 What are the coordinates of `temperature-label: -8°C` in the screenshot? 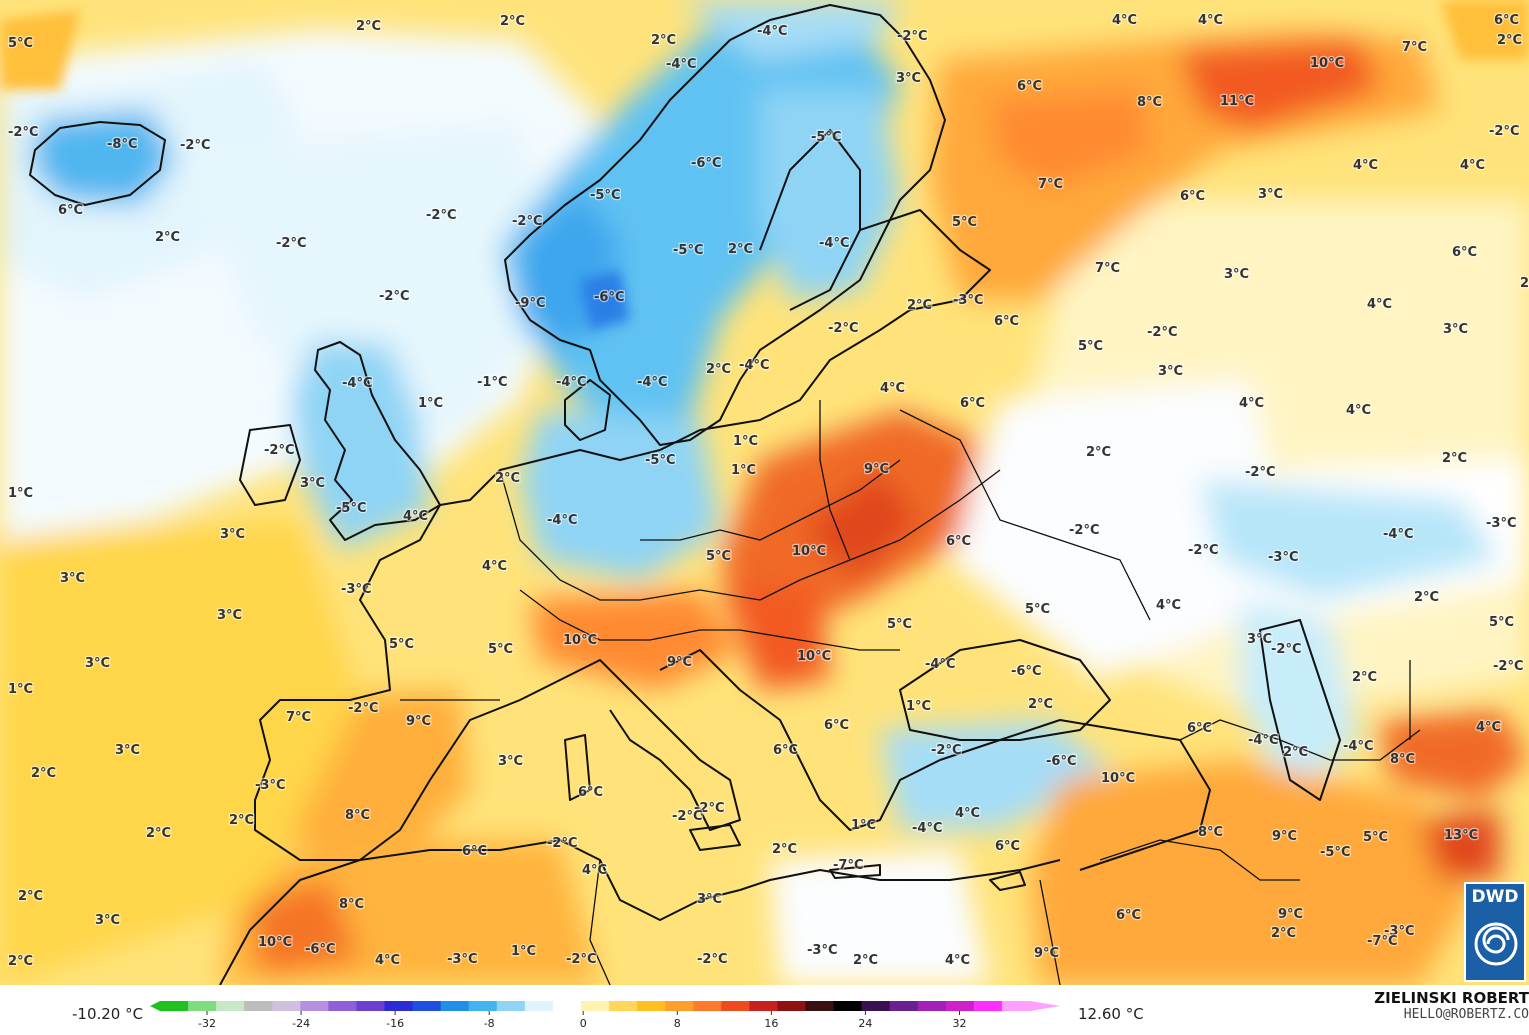 It's located at (122, 144).